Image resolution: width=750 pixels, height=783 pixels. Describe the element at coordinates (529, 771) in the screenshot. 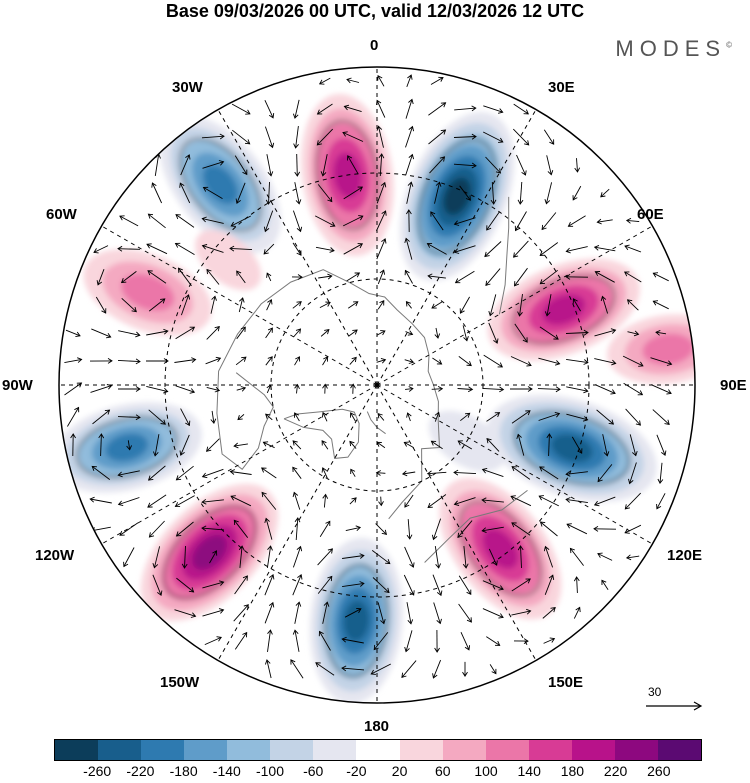

I see `colorbar-tick-label: 140` at that location.